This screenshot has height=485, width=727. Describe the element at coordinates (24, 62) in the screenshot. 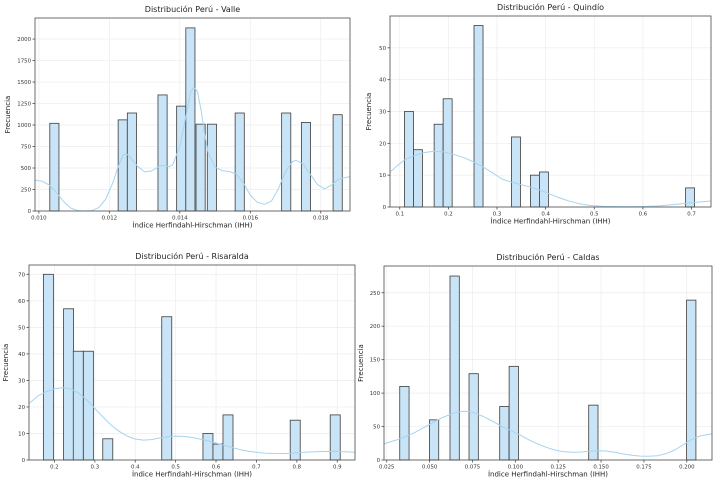

I see `y-tick-label: 1750` at that location.